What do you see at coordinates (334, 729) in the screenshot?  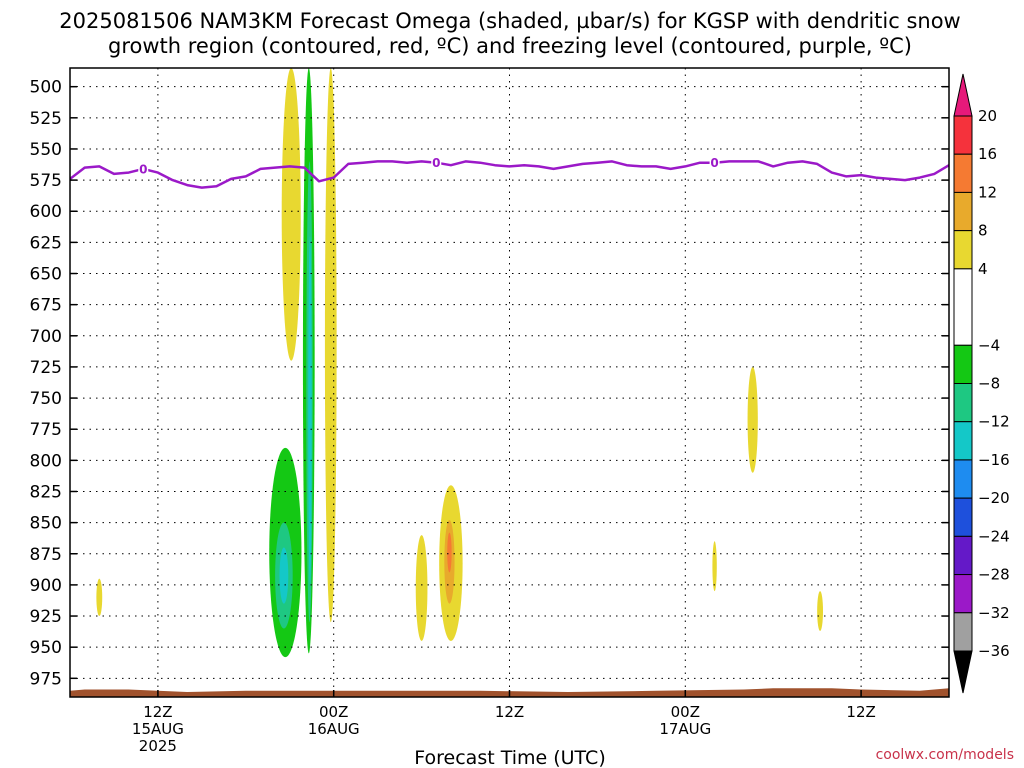 I see `xtick-label-18-1: 16AUG` at bounding box center [334, 729].